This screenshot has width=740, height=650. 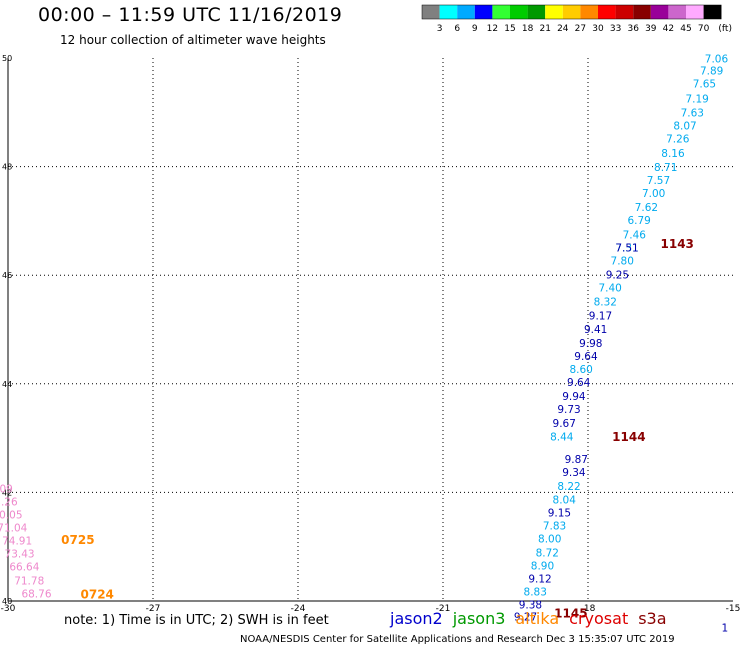 I want to click on legend-altika: altika, so click(x=537, y=618).